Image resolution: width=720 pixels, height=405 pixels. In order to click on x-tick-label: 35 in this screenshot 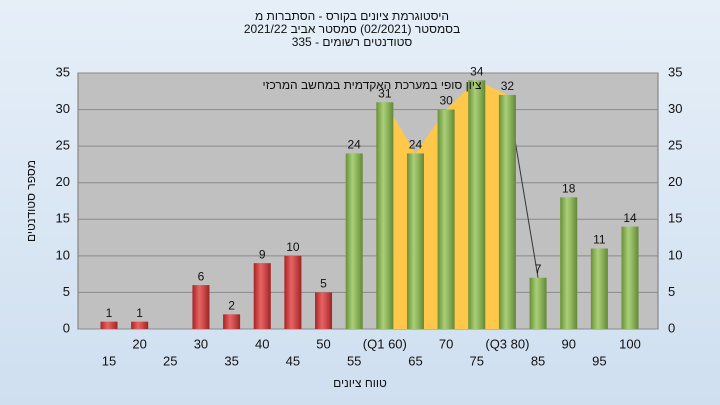, I will do `click(231, 360)`.